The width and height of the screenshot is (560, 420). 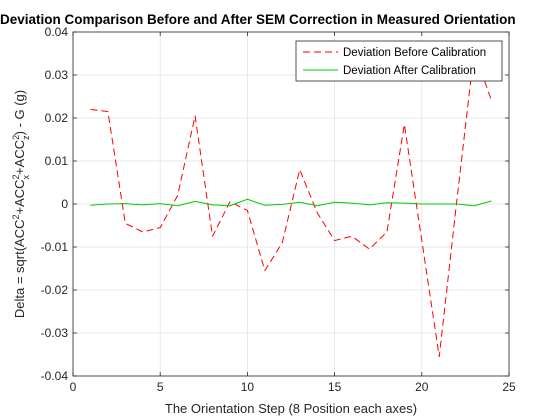 What do you see at coordinates (55, 333) in the screenshot?
I see `y-tick-label: -0.03` at bounding box center [55, 333].